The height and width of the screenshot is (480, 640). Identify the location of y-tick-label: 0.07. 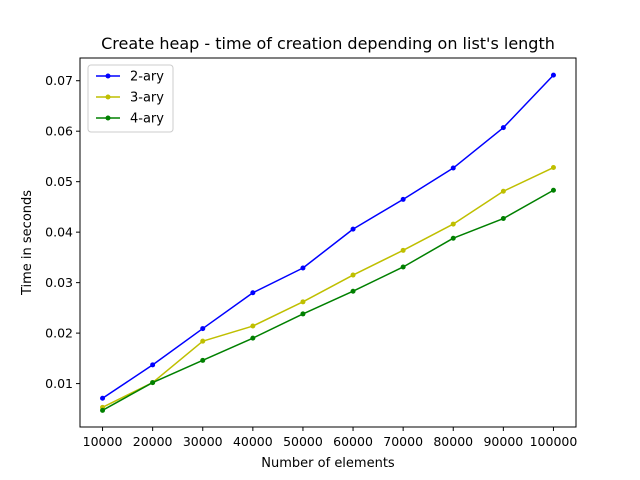
(59, 80).